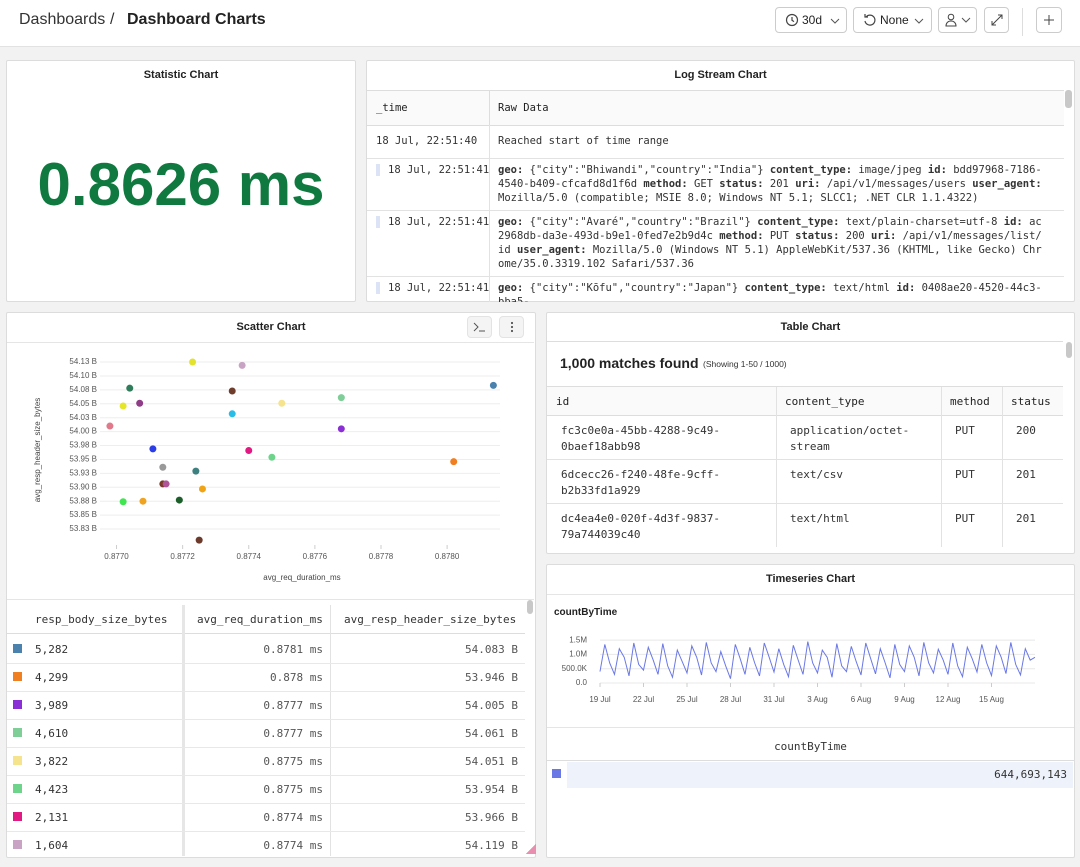  I want to click on y-tick-label: 1.5M, so click(578, 639).